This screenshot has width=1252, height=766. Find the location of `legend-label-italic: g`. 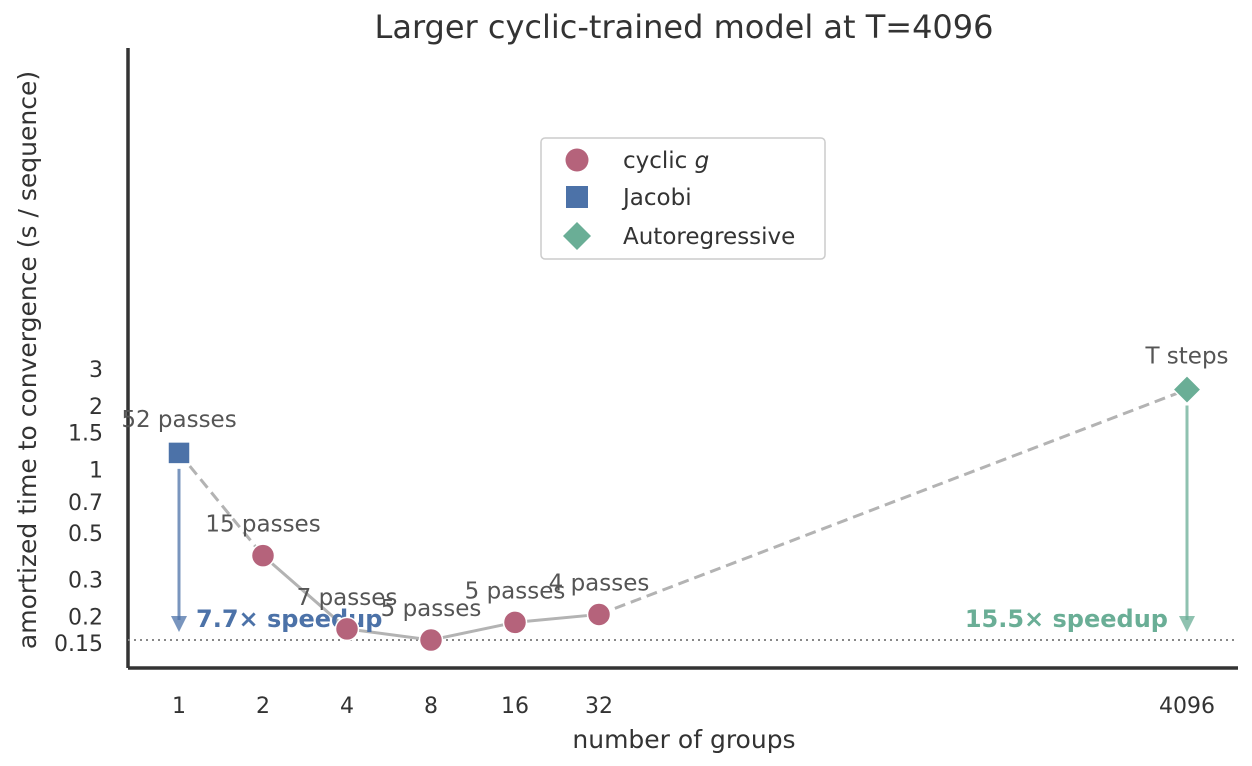

legend-label-italic: g is located at coordinates (698, 161).